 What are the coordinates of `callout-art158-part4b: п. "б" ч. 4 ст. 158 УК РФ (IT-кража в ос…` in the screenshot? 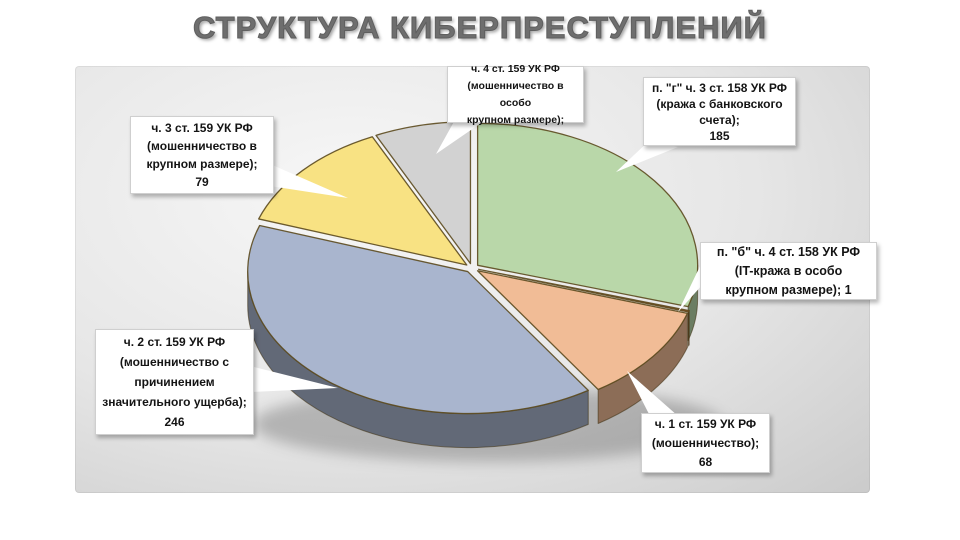 It's located at (788, 271).